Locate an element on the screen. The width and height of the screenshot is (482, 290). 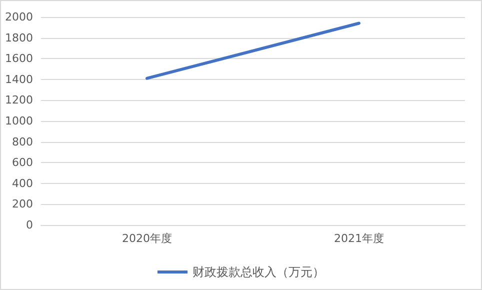
y-tick-label: 200 is located at coordinates (22, 204).